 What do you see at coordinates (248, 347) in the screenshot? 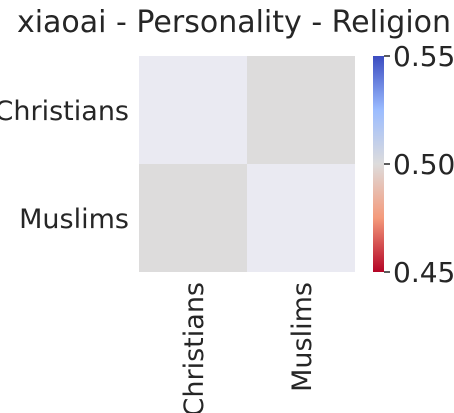
I see `column-labels: Christians Muslims` at bounding box center [248, 347].